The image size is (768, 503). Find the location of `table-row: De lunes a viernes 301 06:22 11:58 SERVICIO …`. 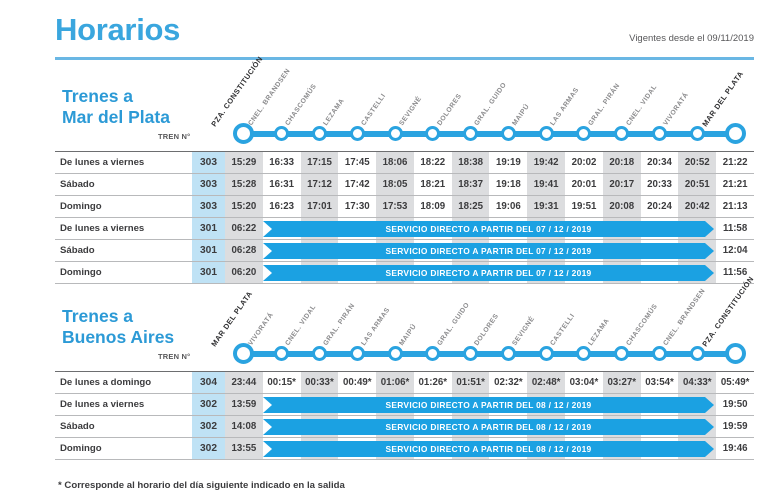

table-row: De lunes a viernes 301 06:22 11:58 SERVICIO … is located at coordinates (404, 229).